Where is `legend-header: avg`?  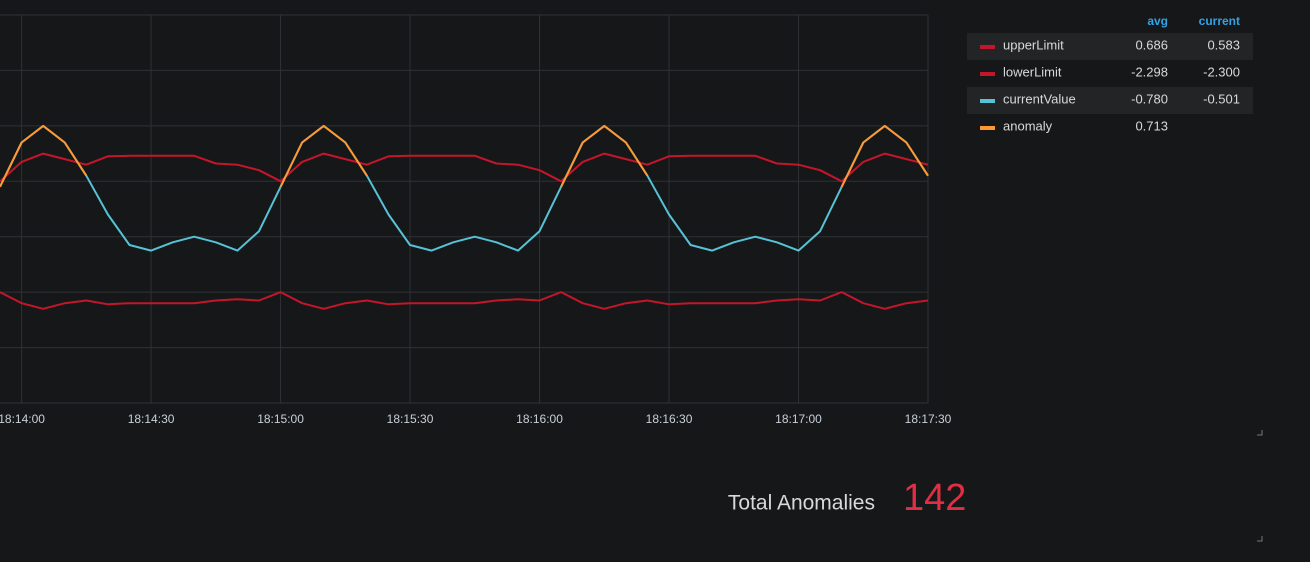 legend-header: avg is located at coordinates (1157, 21).